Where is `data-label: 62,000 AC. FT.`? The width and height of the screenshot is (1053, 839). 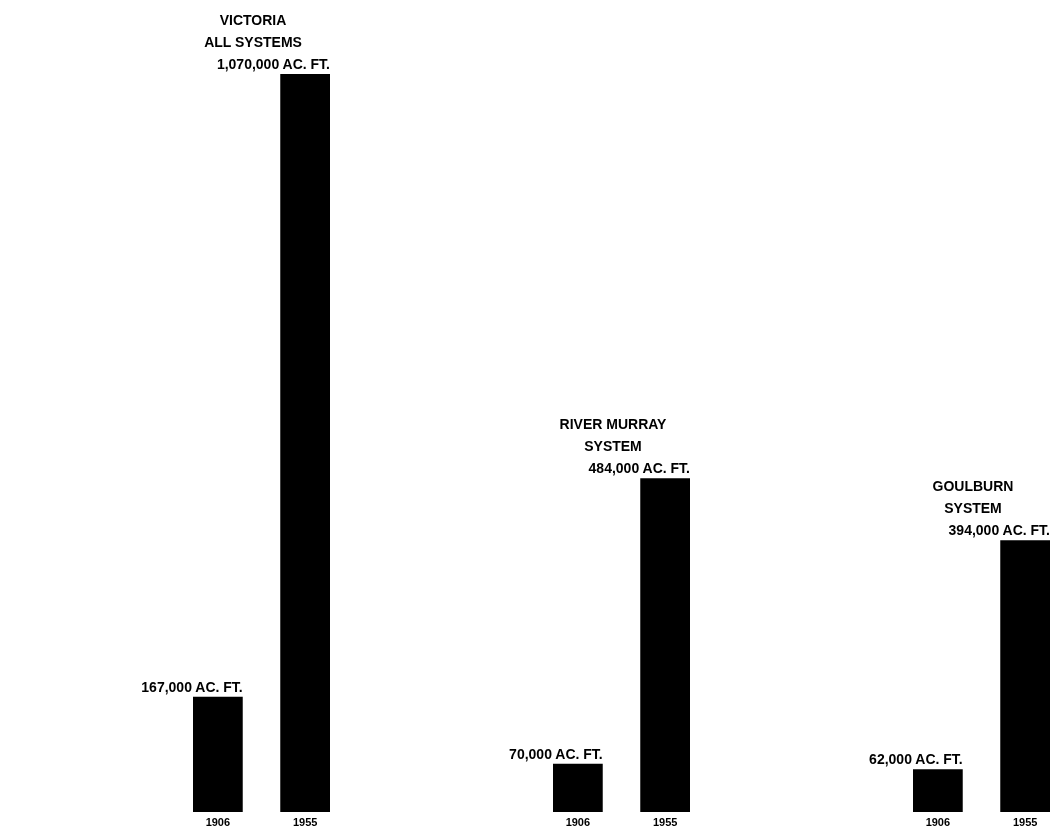
data-label: 62,000 AC. FT. is located at coordinates (916, 759).